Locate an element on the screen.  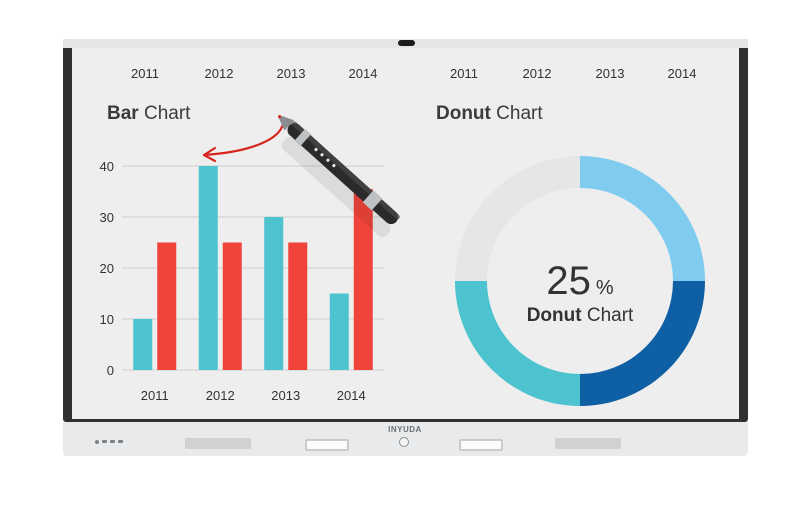
front-ports is located at coordinates (109, 442).